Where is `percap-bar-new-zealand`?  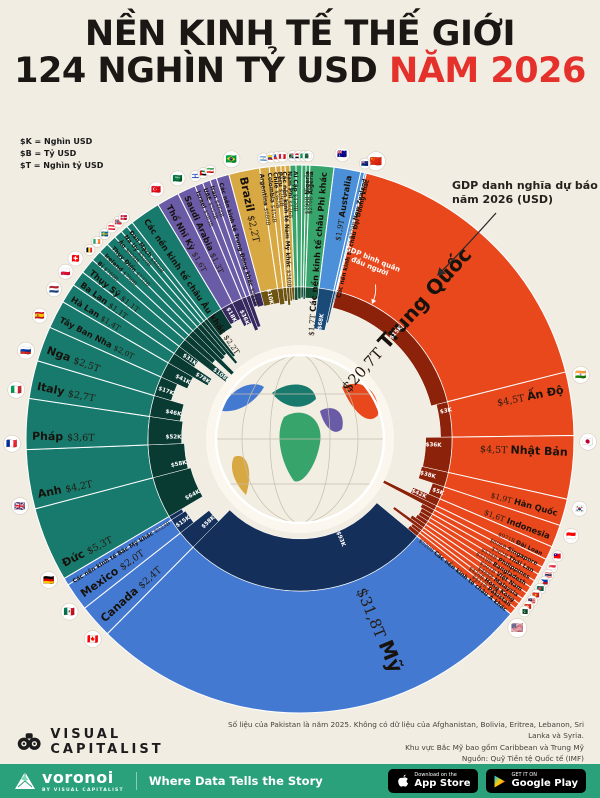
percap-bar-new-zealand is located at coordinates (331, 307).